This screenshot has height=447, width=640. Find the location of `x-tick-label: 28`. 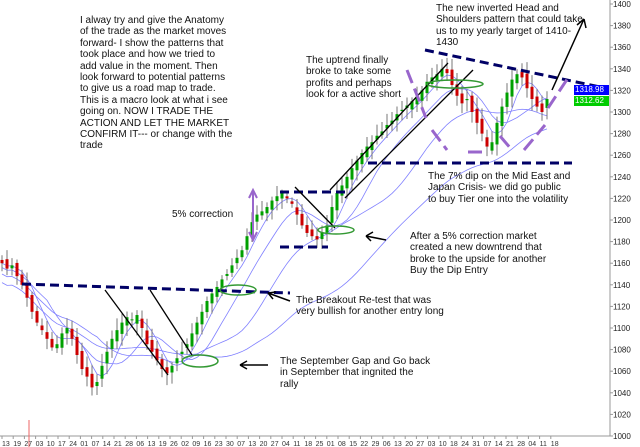

x-tick-label: 28 is located at coordinates (129, 444).